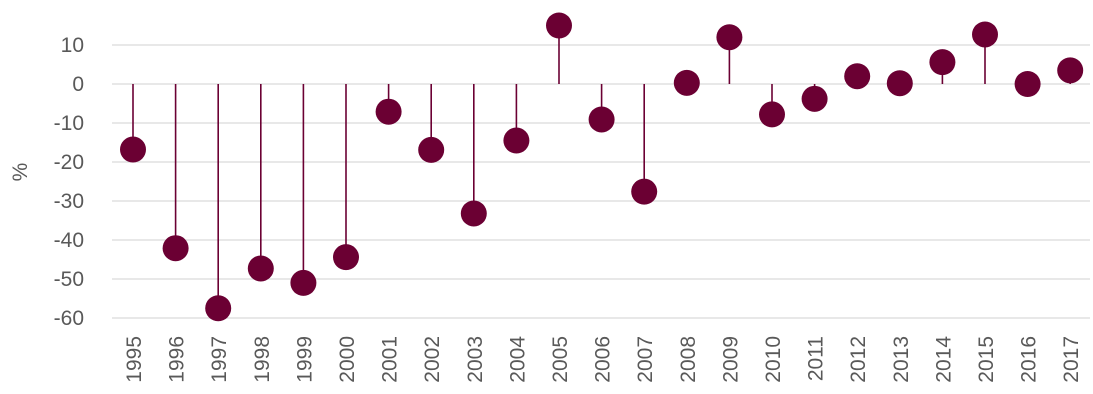 The height and width of the screenshot is (394, 1093). What do you see at coordinates (475, 359) in the screenshot?
I see `x-tick-label: 2003` at bounding box center [475, 359].